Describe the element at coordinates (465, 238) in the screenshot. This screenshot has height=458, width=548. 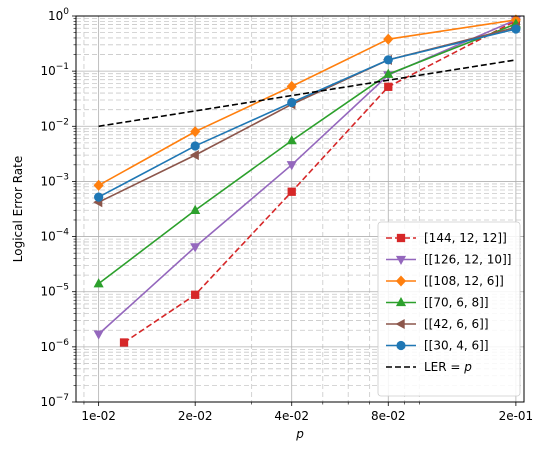
I see `legend-label: [144, 12, 12]]` at that location.